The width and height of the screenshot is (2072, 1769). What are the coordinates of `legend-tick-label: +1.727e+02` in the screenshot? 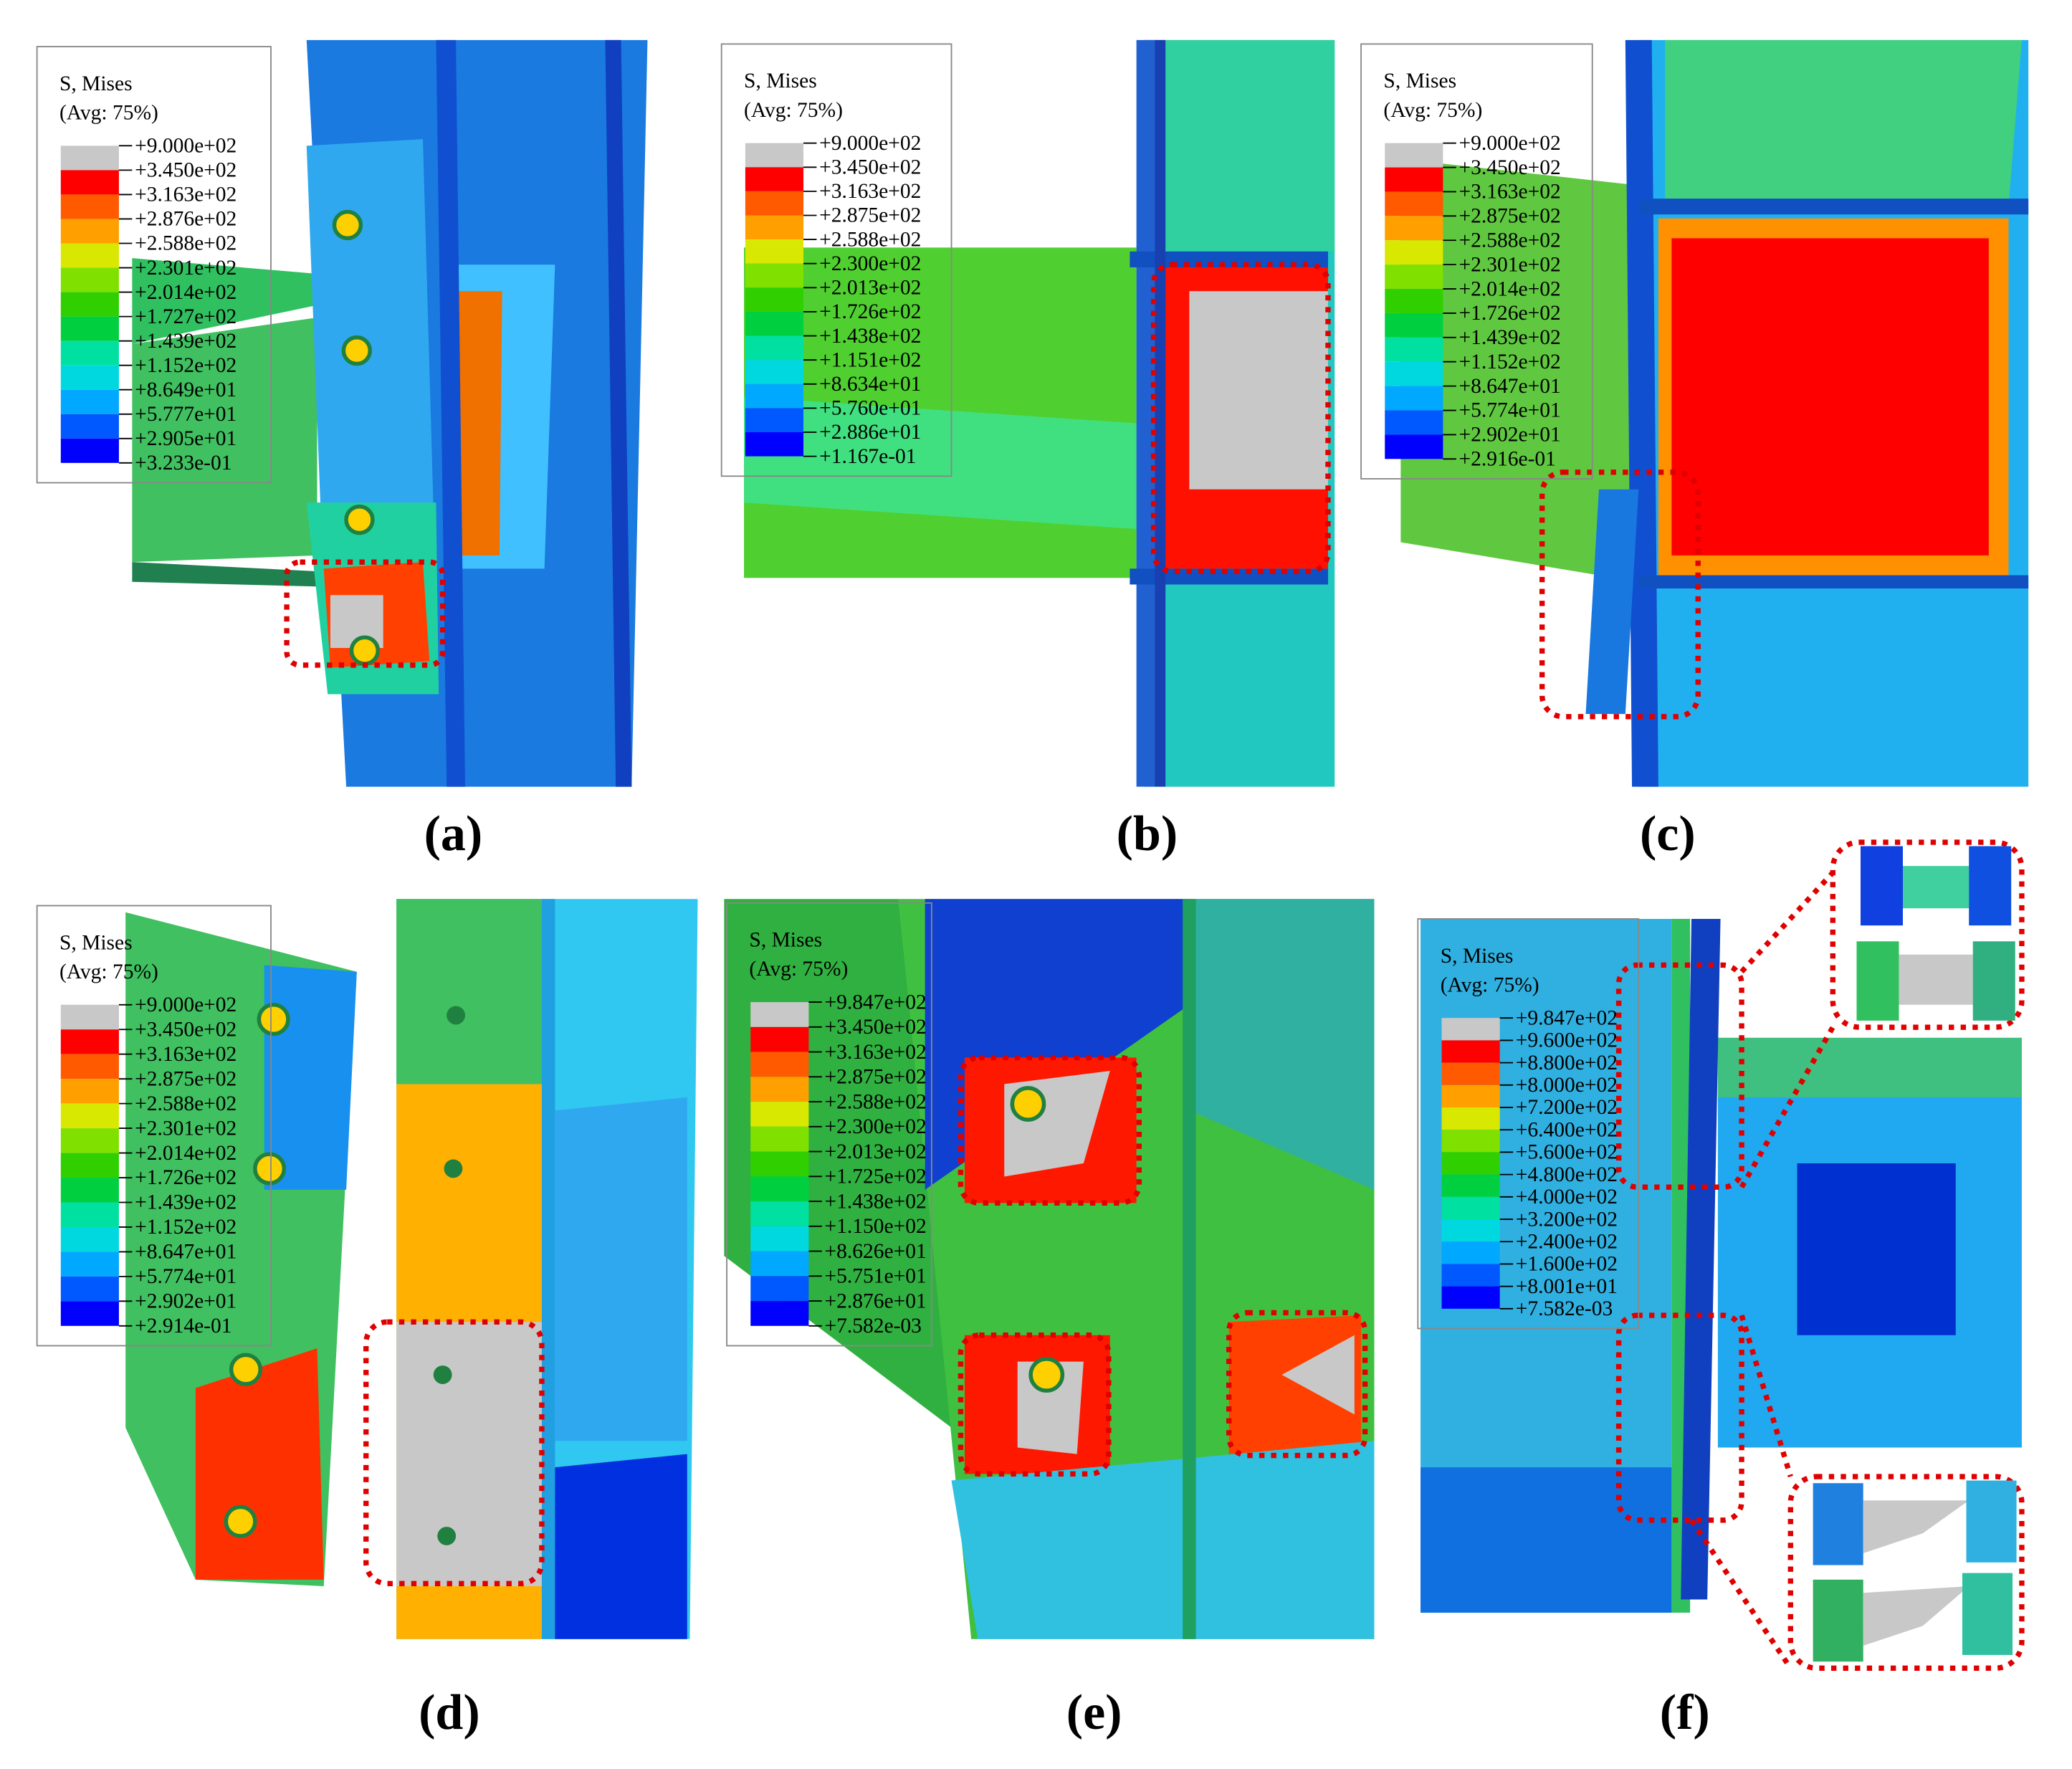 It's located at (186, 316).